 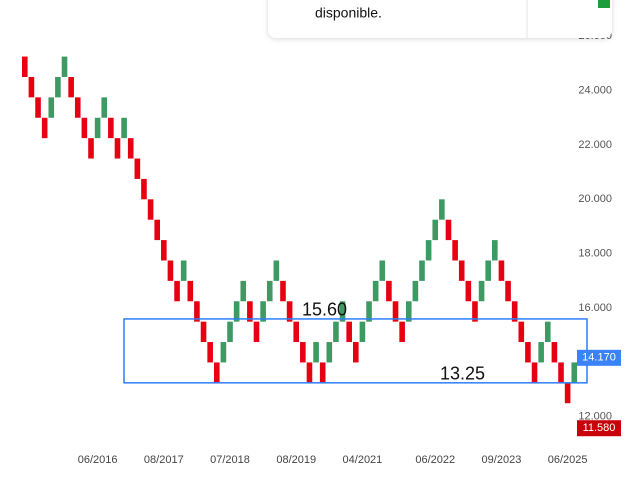 I want to click on x-tick-label: 09/2023, so click(x=502, y=460).